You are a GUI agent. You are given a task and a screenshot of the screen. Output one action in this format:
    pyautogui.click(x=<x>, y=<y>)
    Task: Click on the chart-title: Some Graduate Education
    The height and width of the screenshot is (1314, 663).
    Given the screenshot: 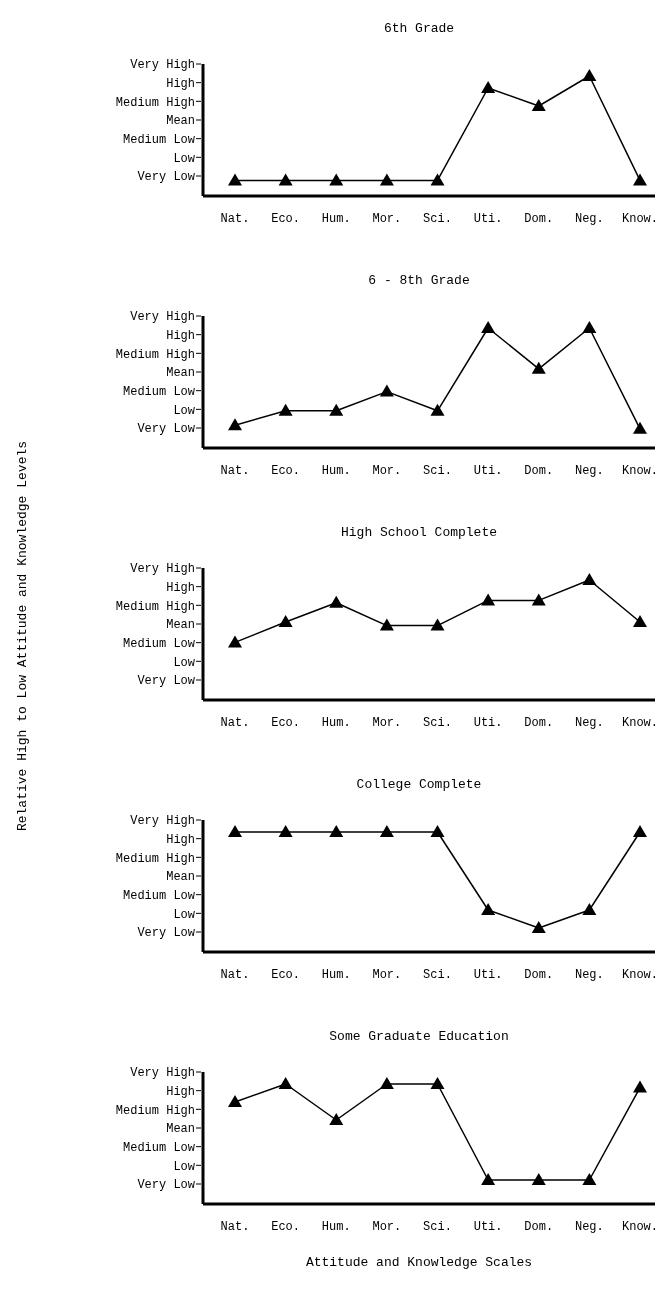 What is the action you would take?
    pyautogui.click(x=419, y=1036)
    